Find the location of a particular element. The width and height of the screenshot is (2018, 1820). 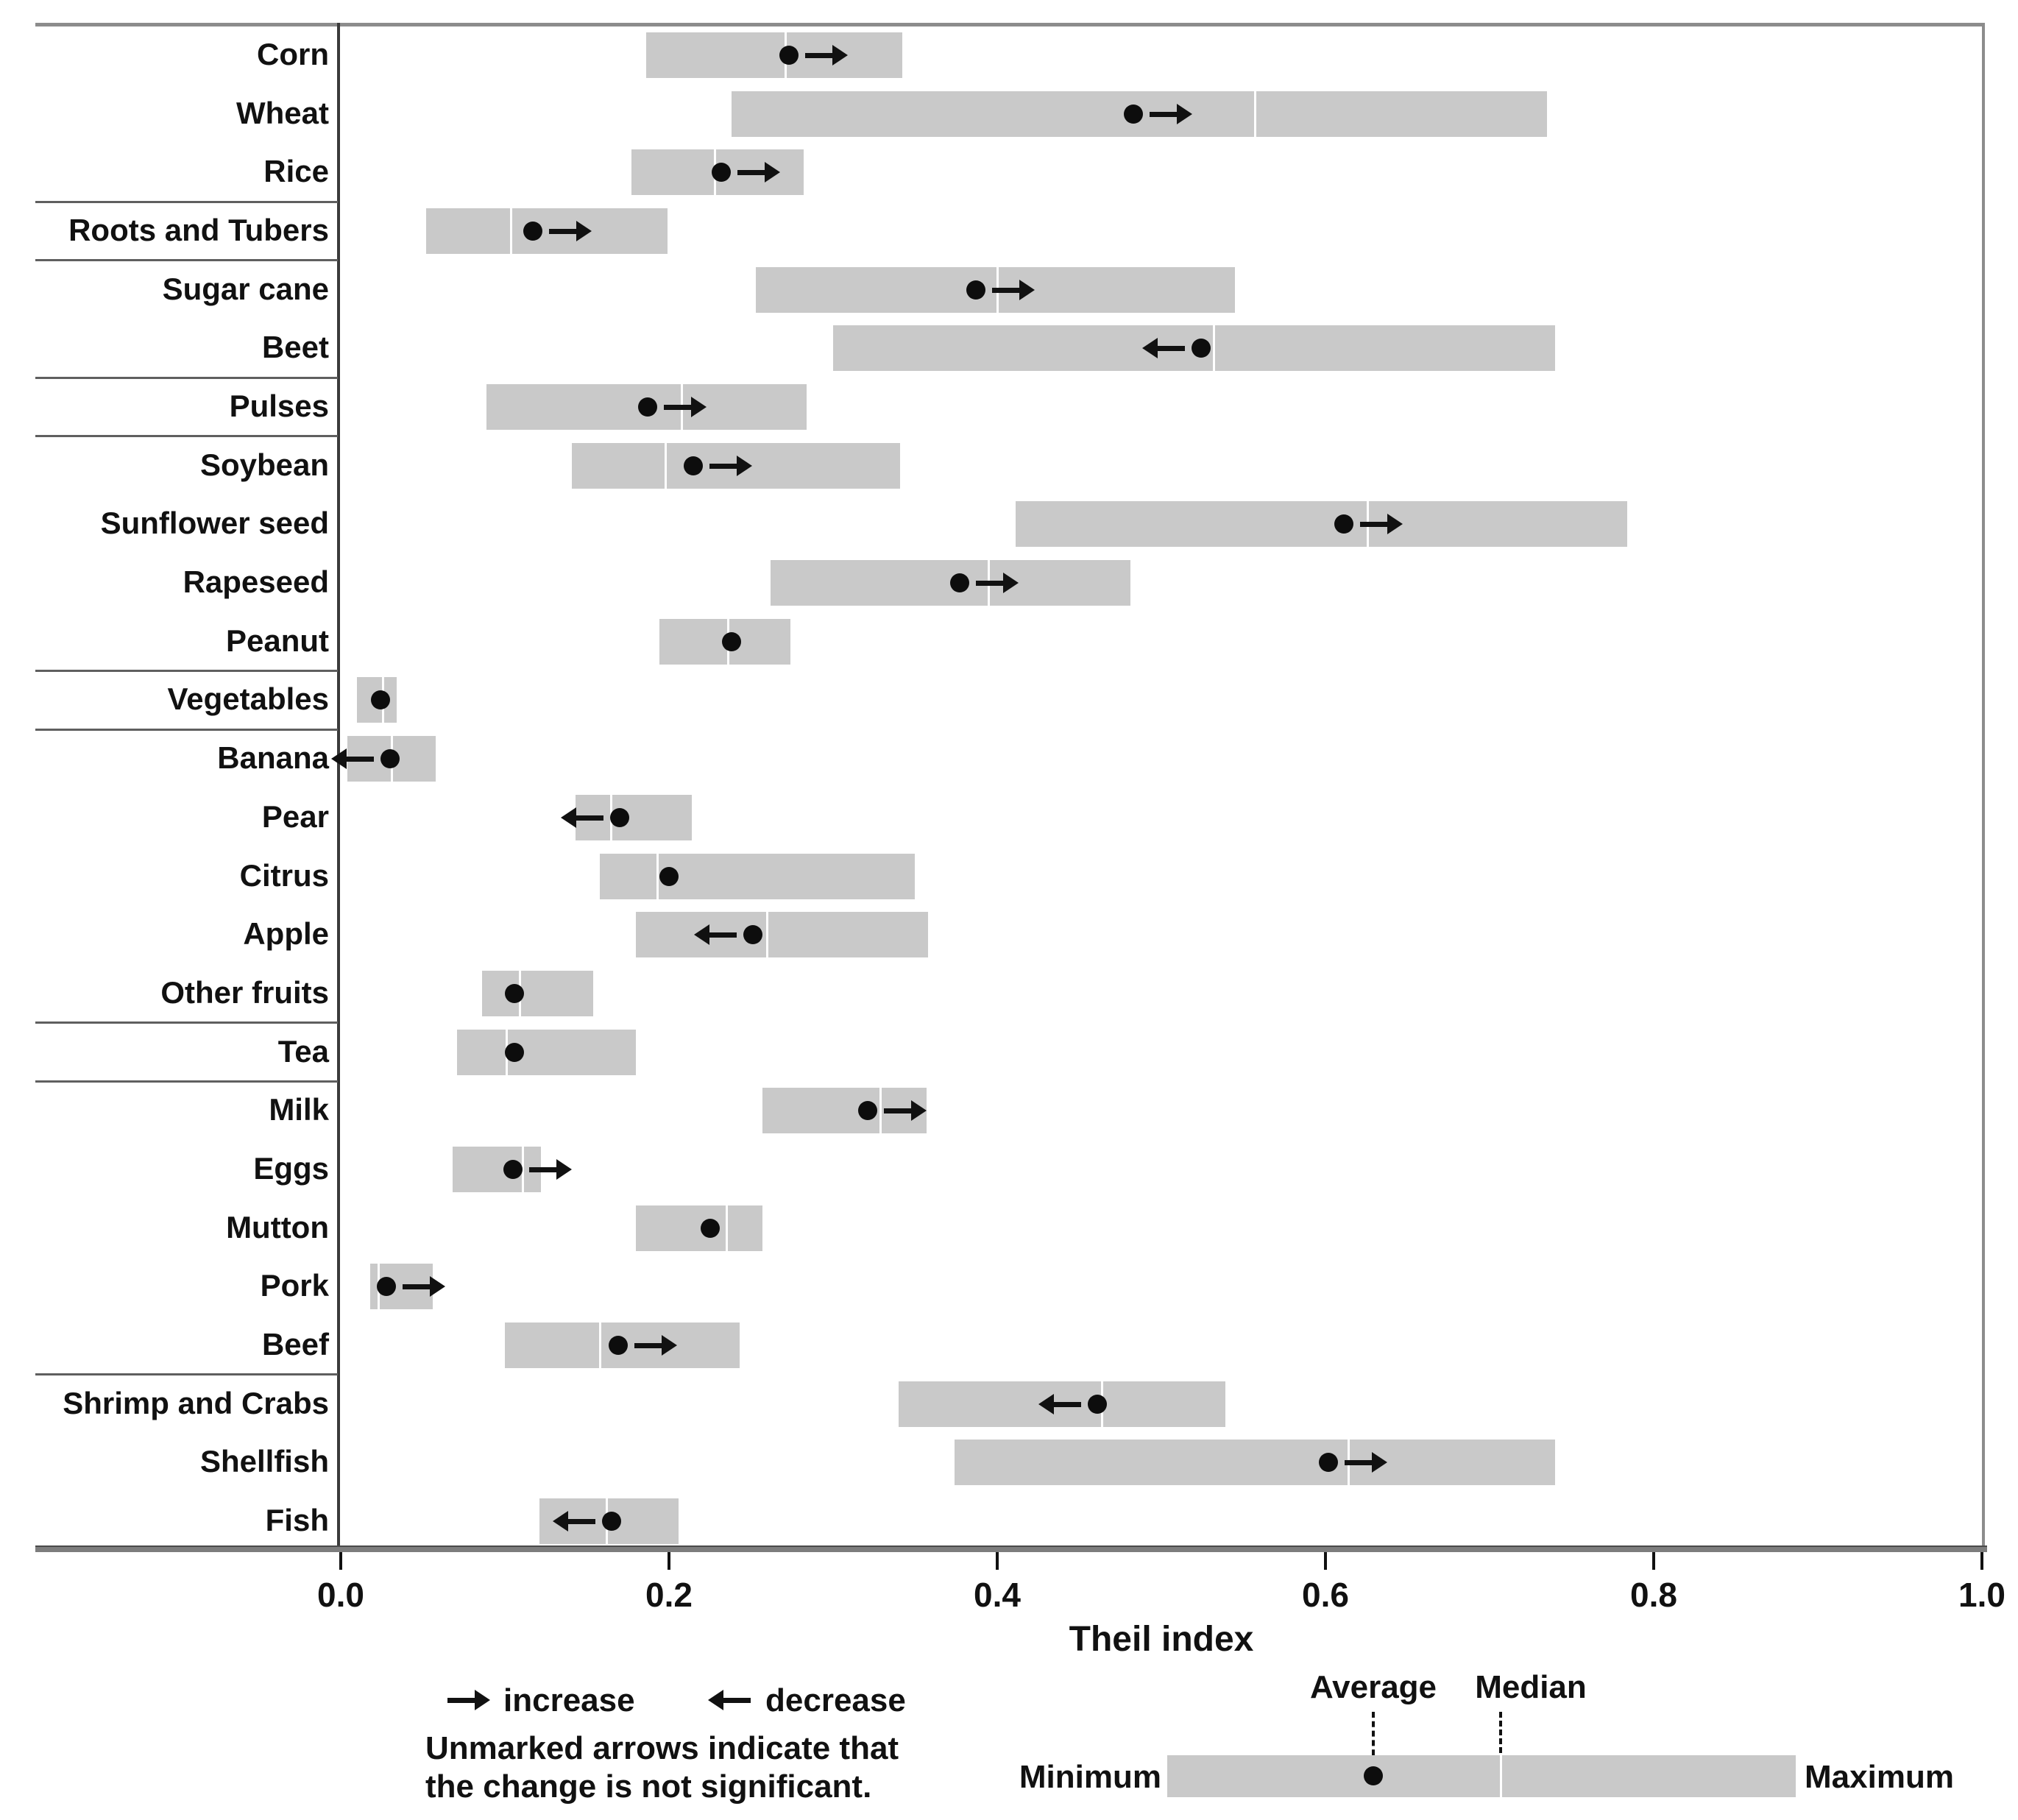

decrease-arrow-icon is located at coordinates (715, 935).